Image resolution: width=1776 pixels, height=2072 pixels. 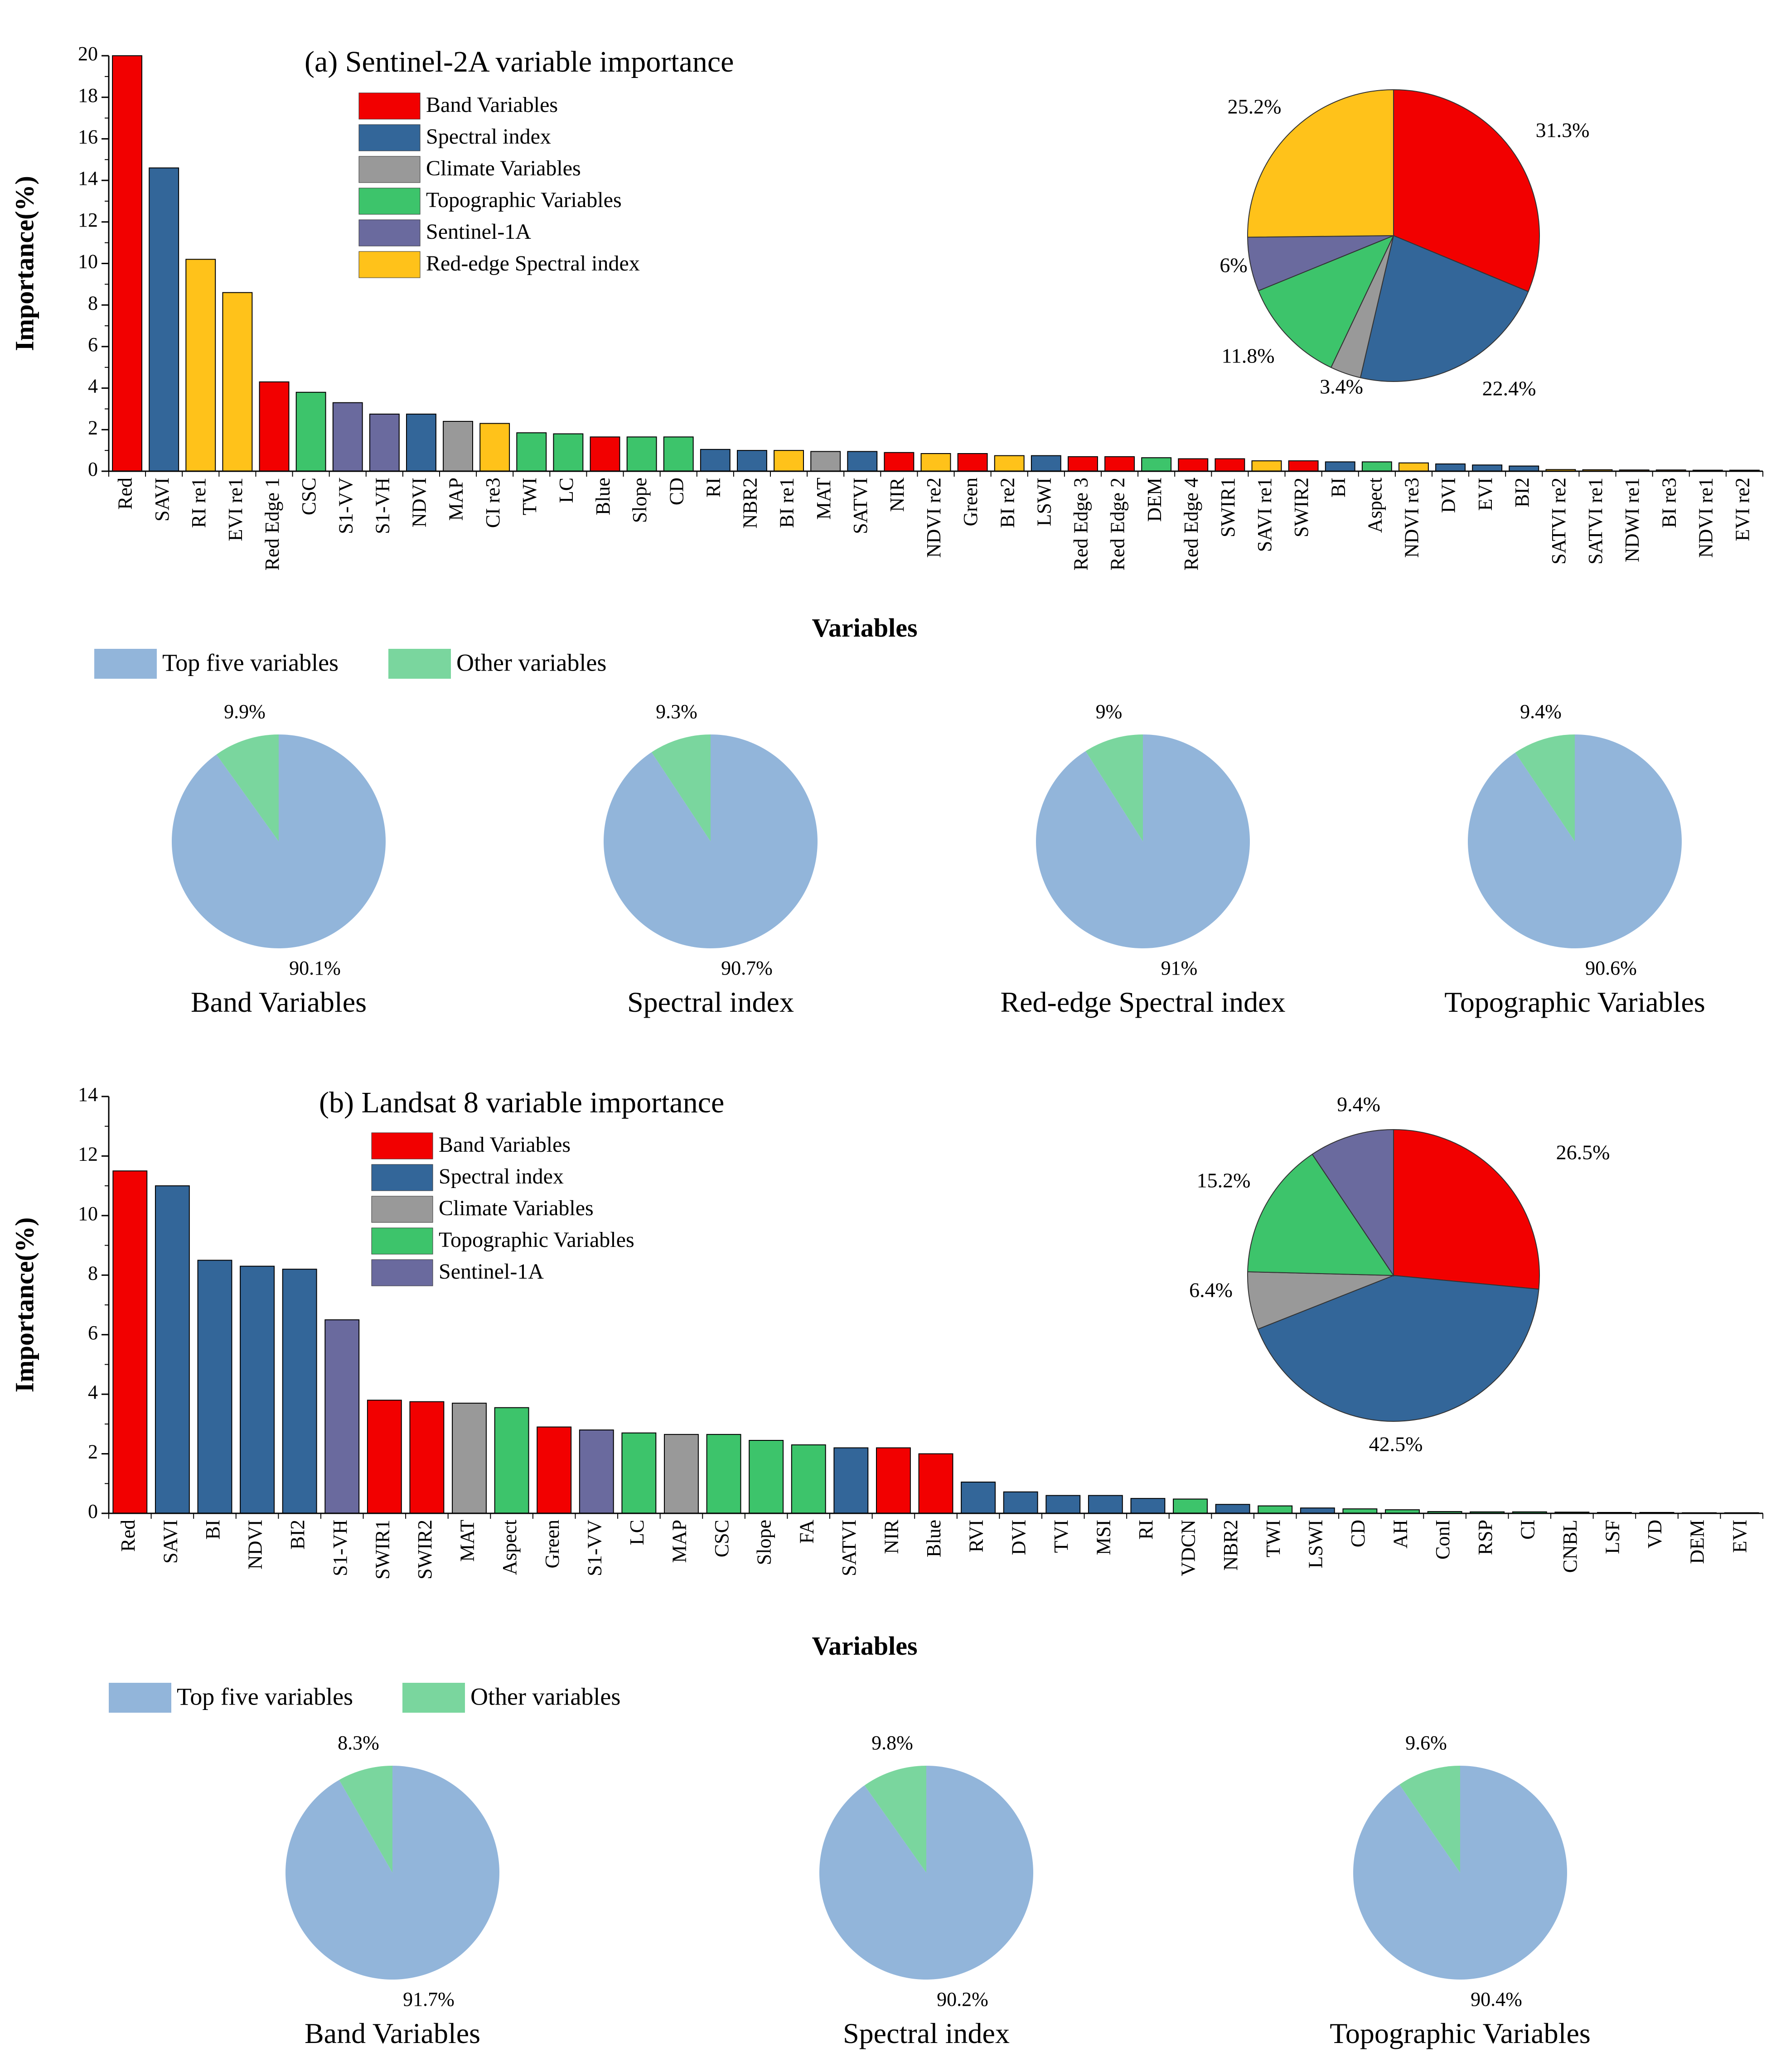 What do you see at coordinates (345, 506) in the screenshot?
I see `x-tick-label-s1-vv: S1-VV` at bounding box center [345, 506].